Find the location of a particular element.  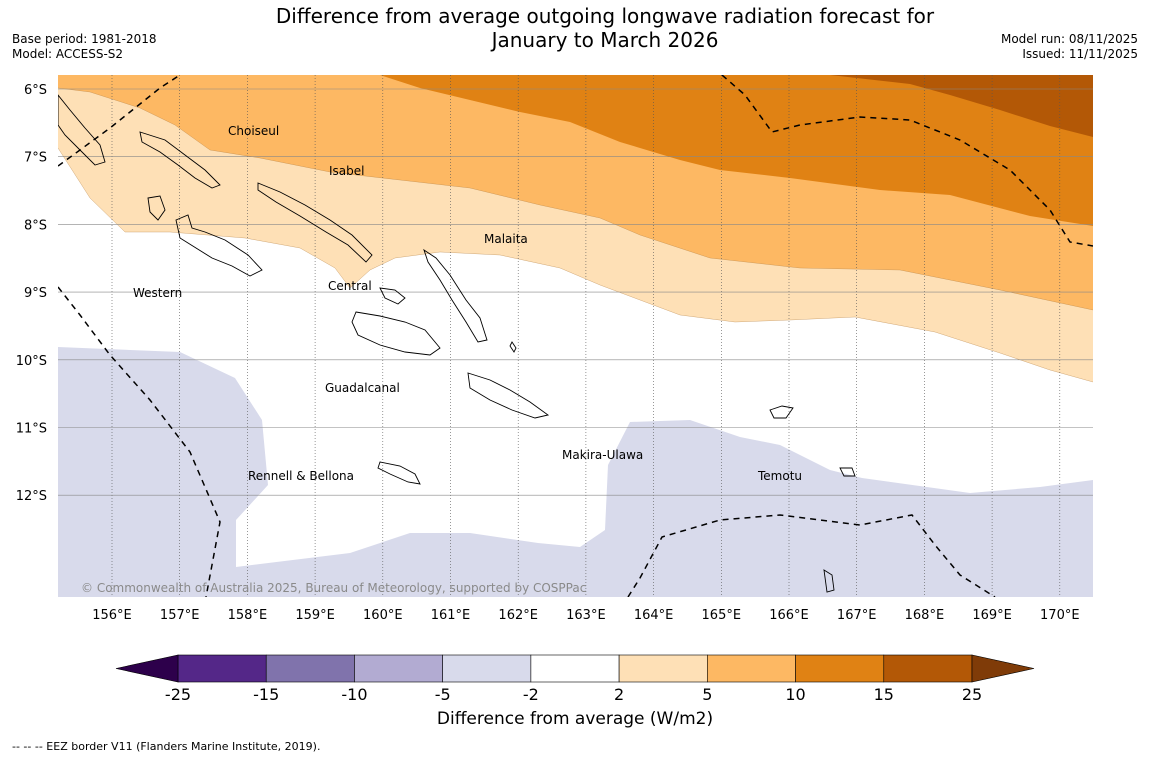

colorbar: -25 -15 -10 -5 -2 2 5 10 15 25 is located at coordinates (575, 679).